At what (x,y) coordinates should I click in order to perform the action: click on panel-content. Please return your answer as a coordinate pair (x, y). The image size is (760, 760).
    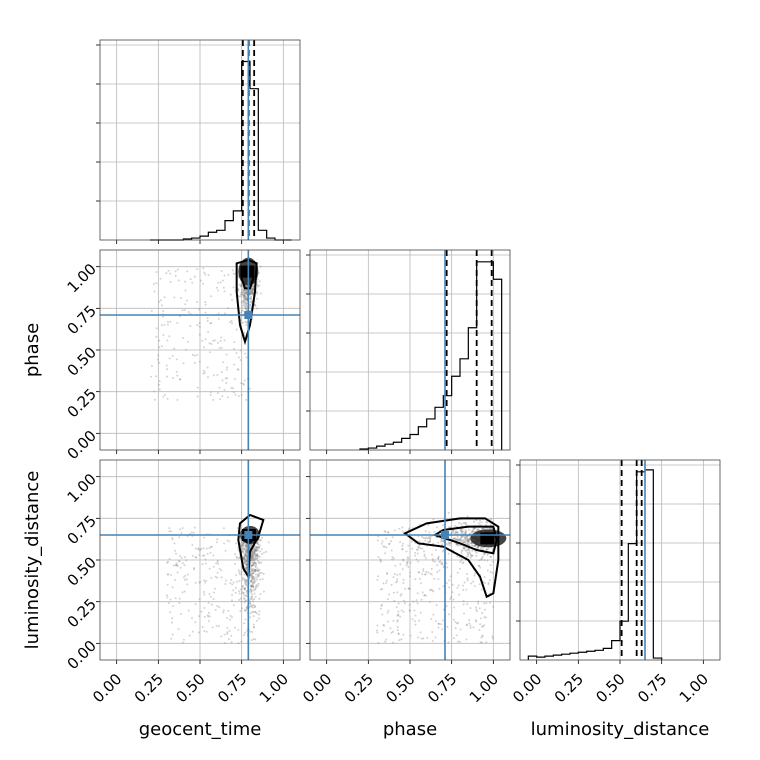
    Looking at the image, I should click on (200, 560).